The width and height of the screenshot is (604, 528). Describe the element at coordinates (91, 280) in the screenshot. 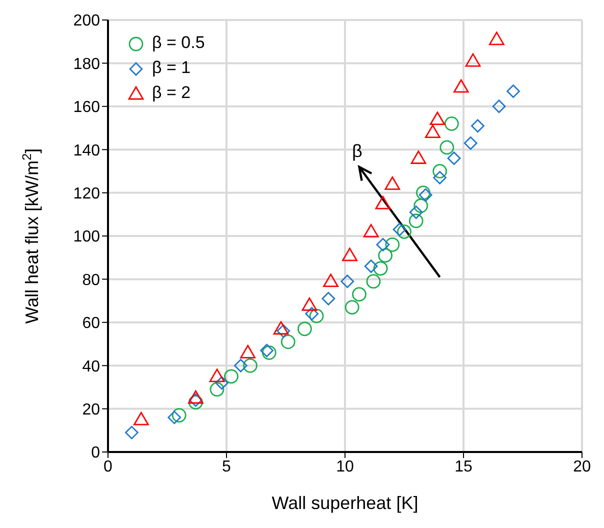

I see `y-tick-label: 80` at that location.